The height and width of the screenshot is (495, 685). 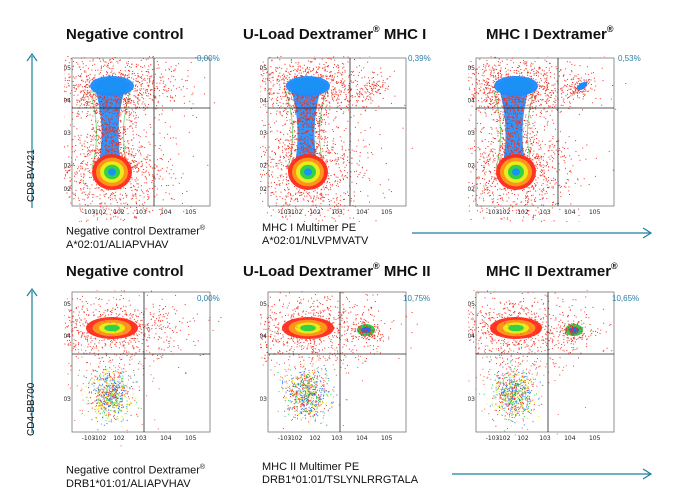 What do you see at coordinates (419, 58) in the screenshot?
I see `quadrant-percent: 0,39%` at bounding box center [419, 58].